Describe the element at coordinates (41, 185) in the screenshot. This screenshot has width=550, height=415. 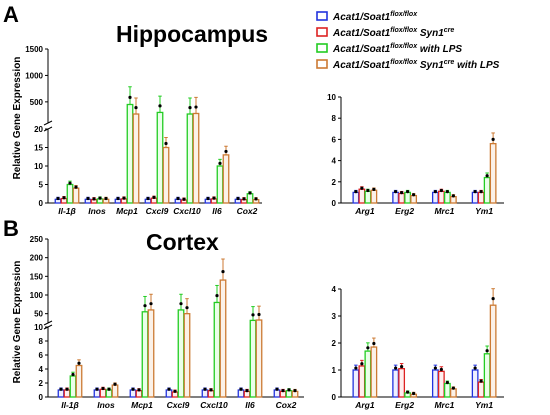
I see `y-tick-label: 5` at that location.